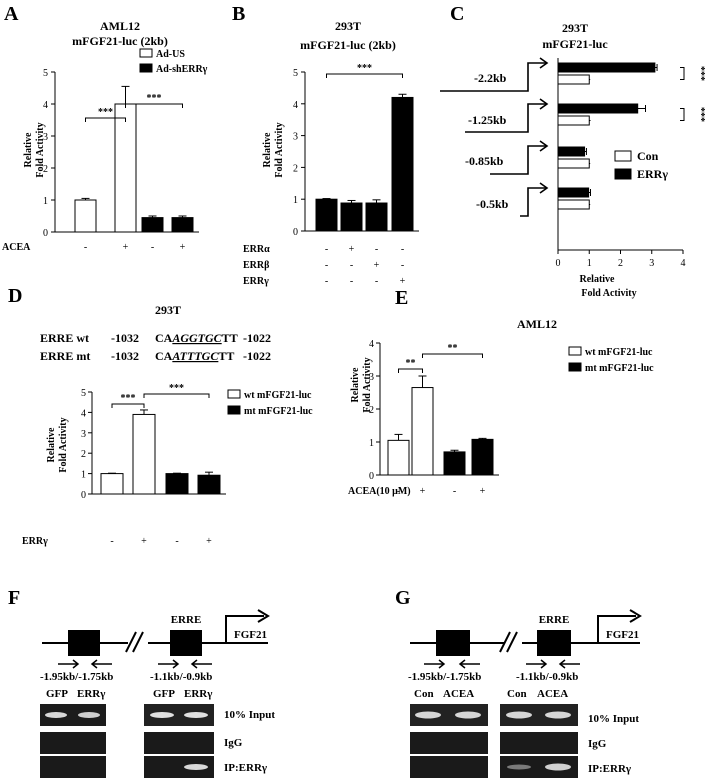 Image resolution: width=716 pixels, height=780 pixels. I want to click on panel-g-gel-blots: 10% Input IgG IP:ERRγ, so click(524, 741).